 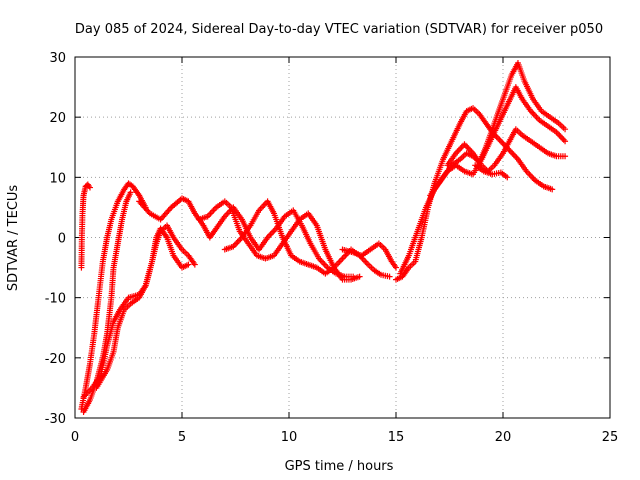 I want to click on y-tick-label: 10, so click(x=57, y=178).